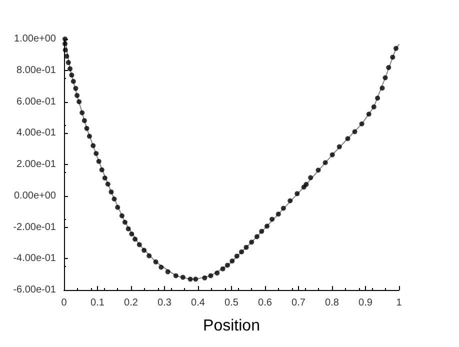  I want to click on y-tick-label: -6.00e-01, so click(34, 290).